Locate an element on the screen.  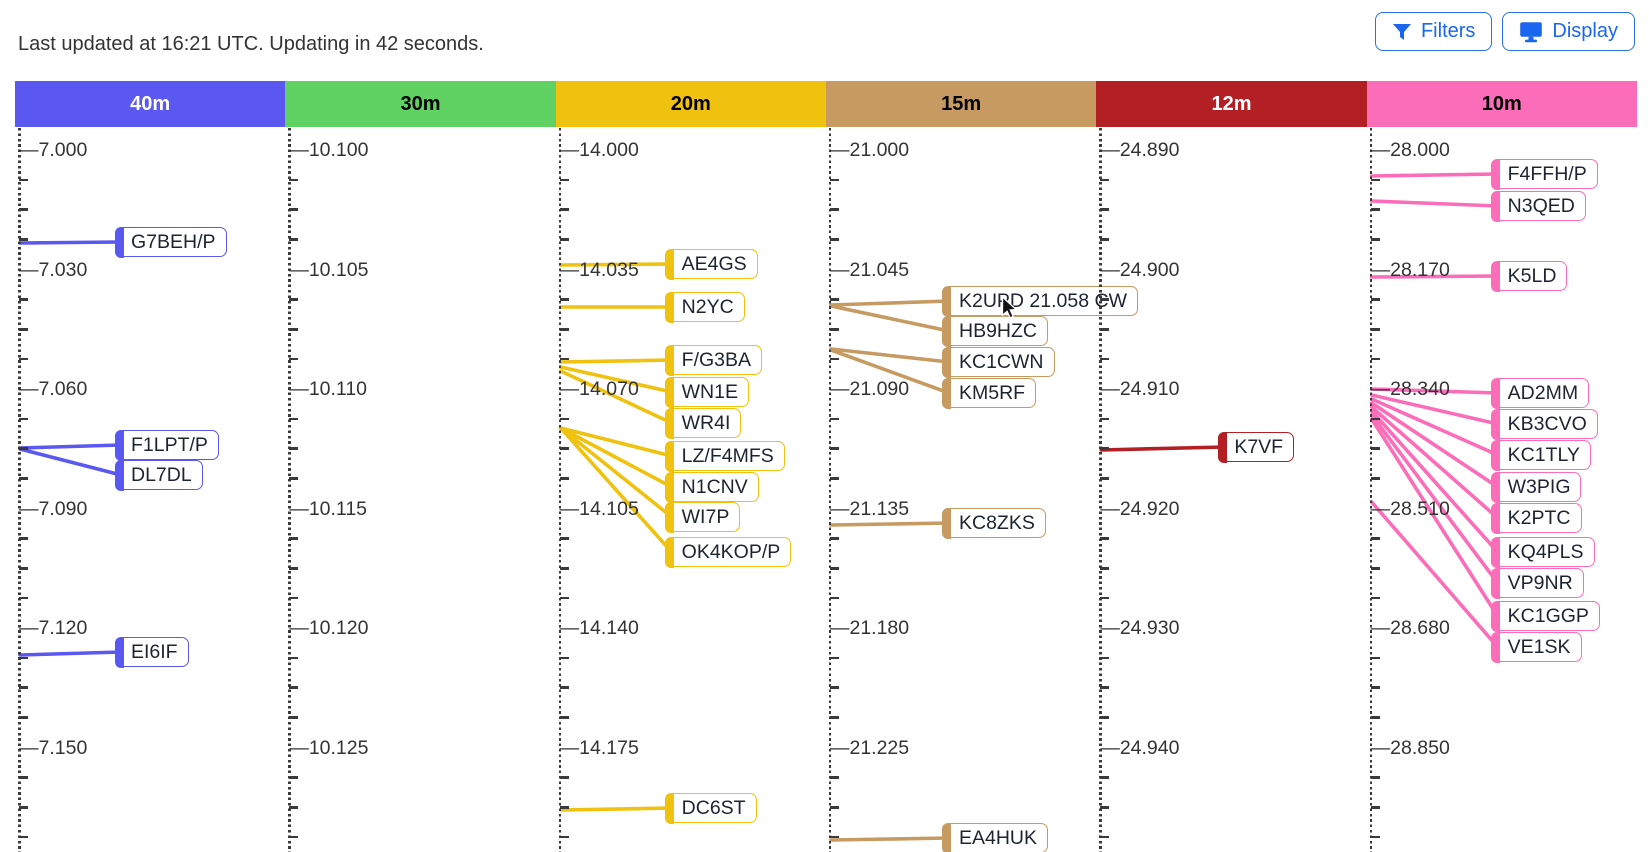
spot-label-VP9NR: VP9NR is located at coordinates (1537, 583).